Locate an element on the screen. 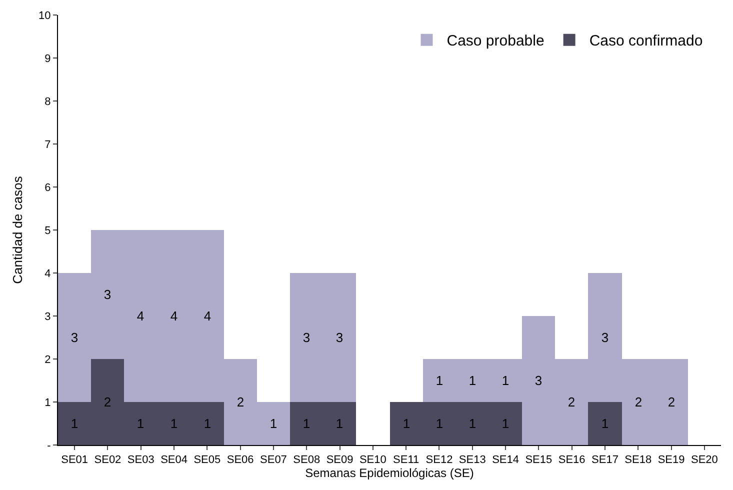 This screenshot has width=733, height=490. x-tick-label: SE09 is located at coordinates (340, 460).